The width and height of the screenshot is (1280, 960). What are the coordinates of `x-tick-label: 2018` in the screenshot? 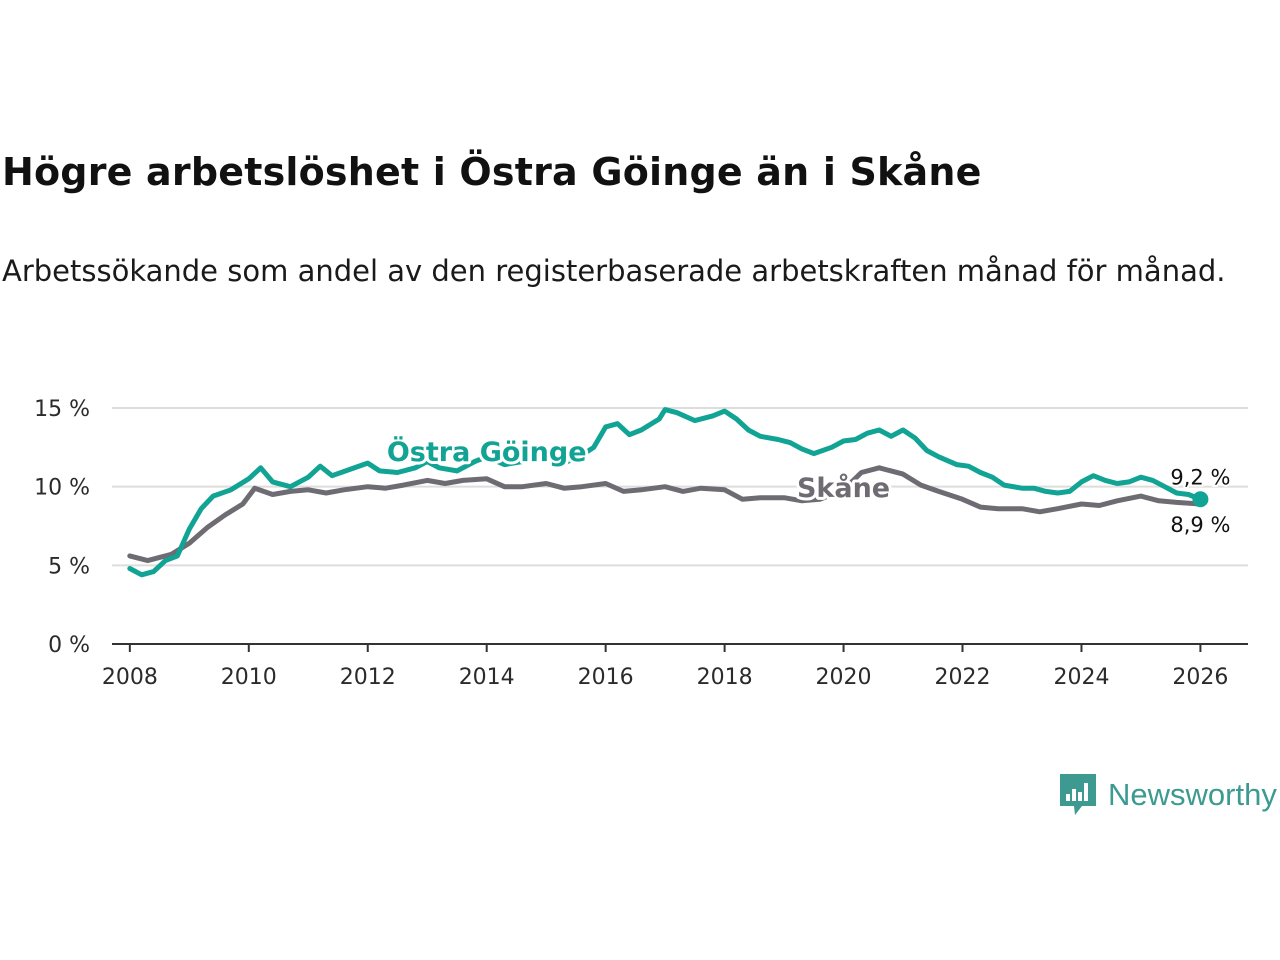 It's located at (725, 677).